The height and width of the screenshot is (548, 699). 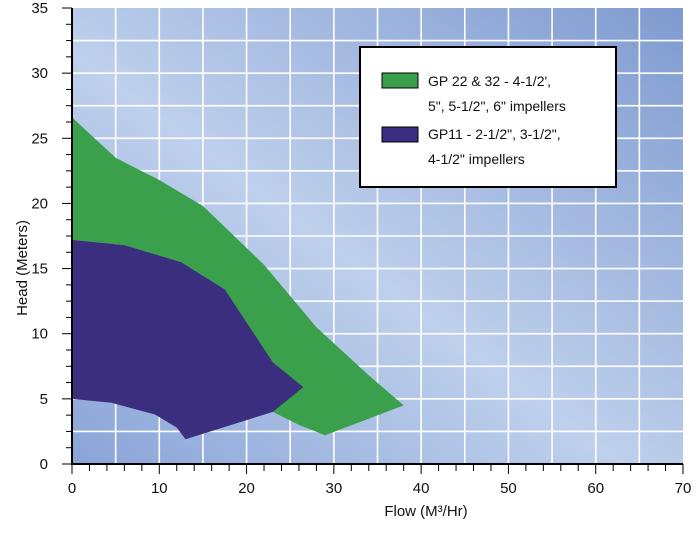 What do you see at coordinates (39, 269) in the screenshot?
I see `y-tick-label: 15` at bounding box center [39, 269].